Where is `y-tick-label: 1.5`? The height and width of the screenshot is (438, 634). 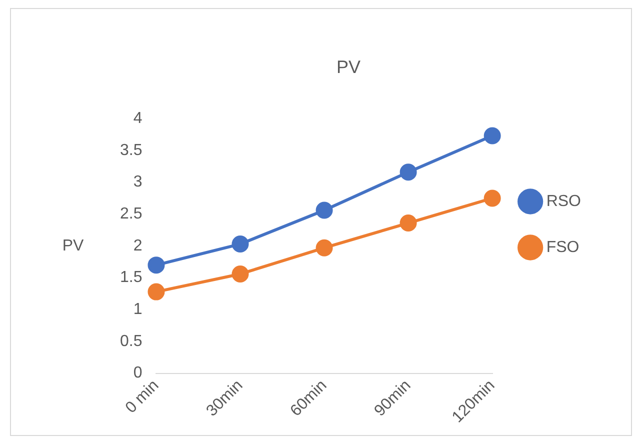 y-tick-label: 1.5 is located at coordinates (131, 277).